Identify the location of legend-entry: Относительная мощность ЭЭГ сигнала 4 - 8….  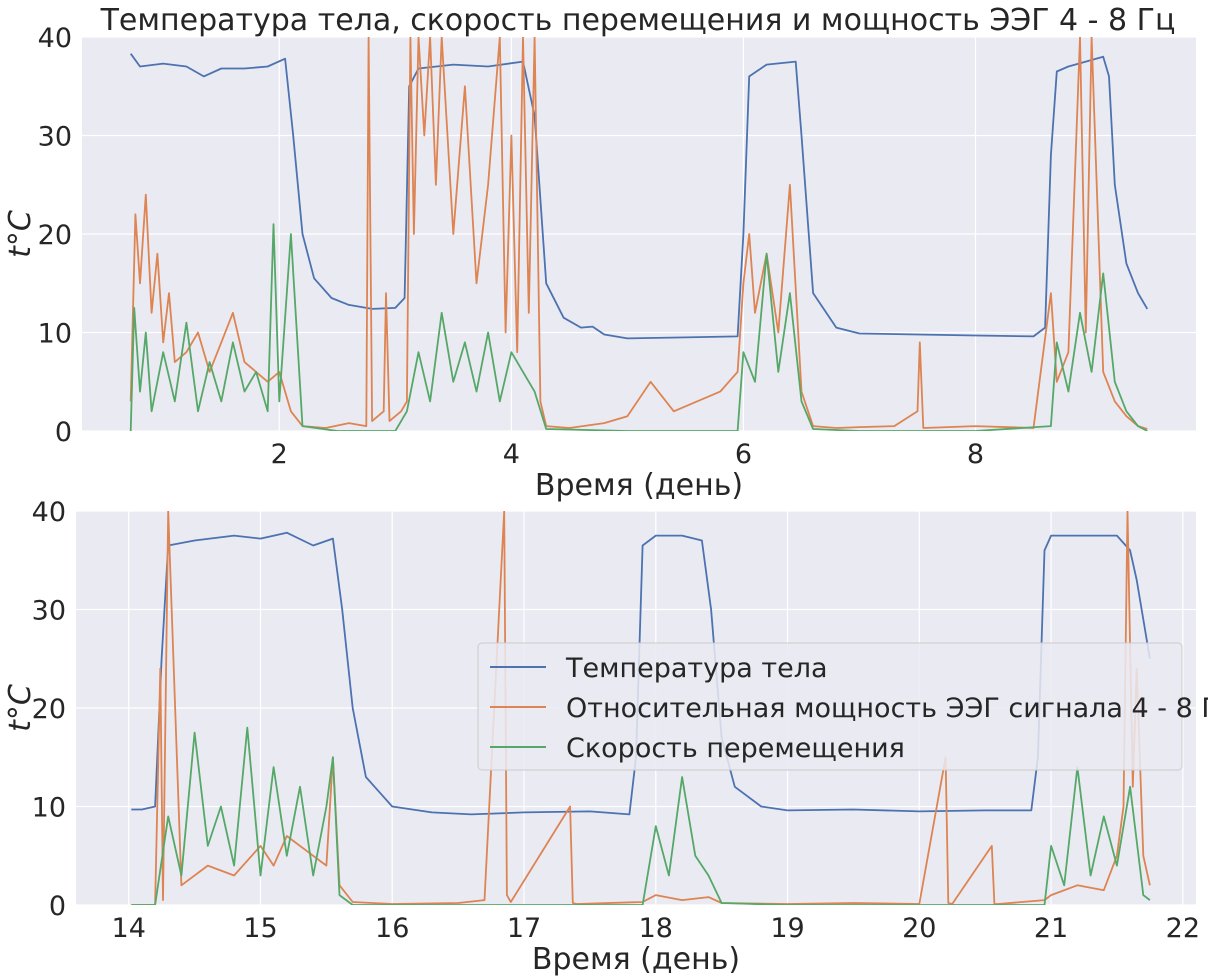
(887, 708).